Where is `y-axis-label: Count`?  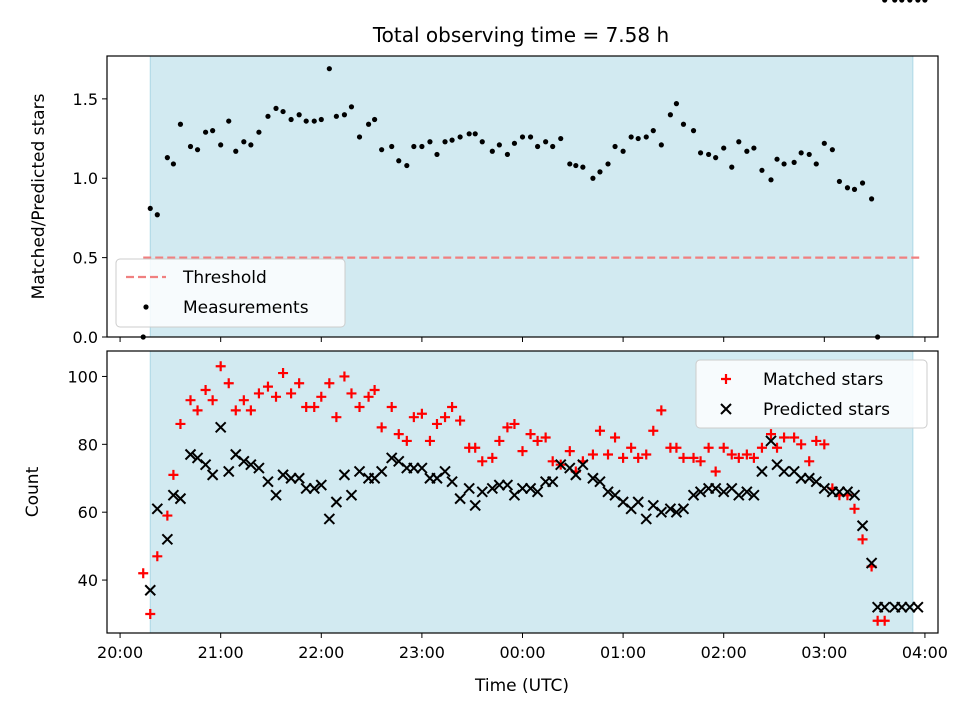
y-axis-label: Count is located at coordinates (33, 491).